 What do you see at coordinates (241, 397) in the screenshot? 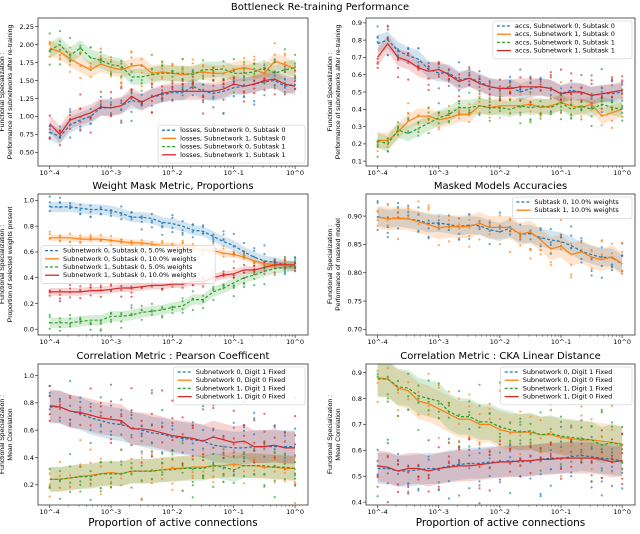
I see `legend-label: Subnetwork 1, Digit 0 Fixed` at bounding box center [241, 397].